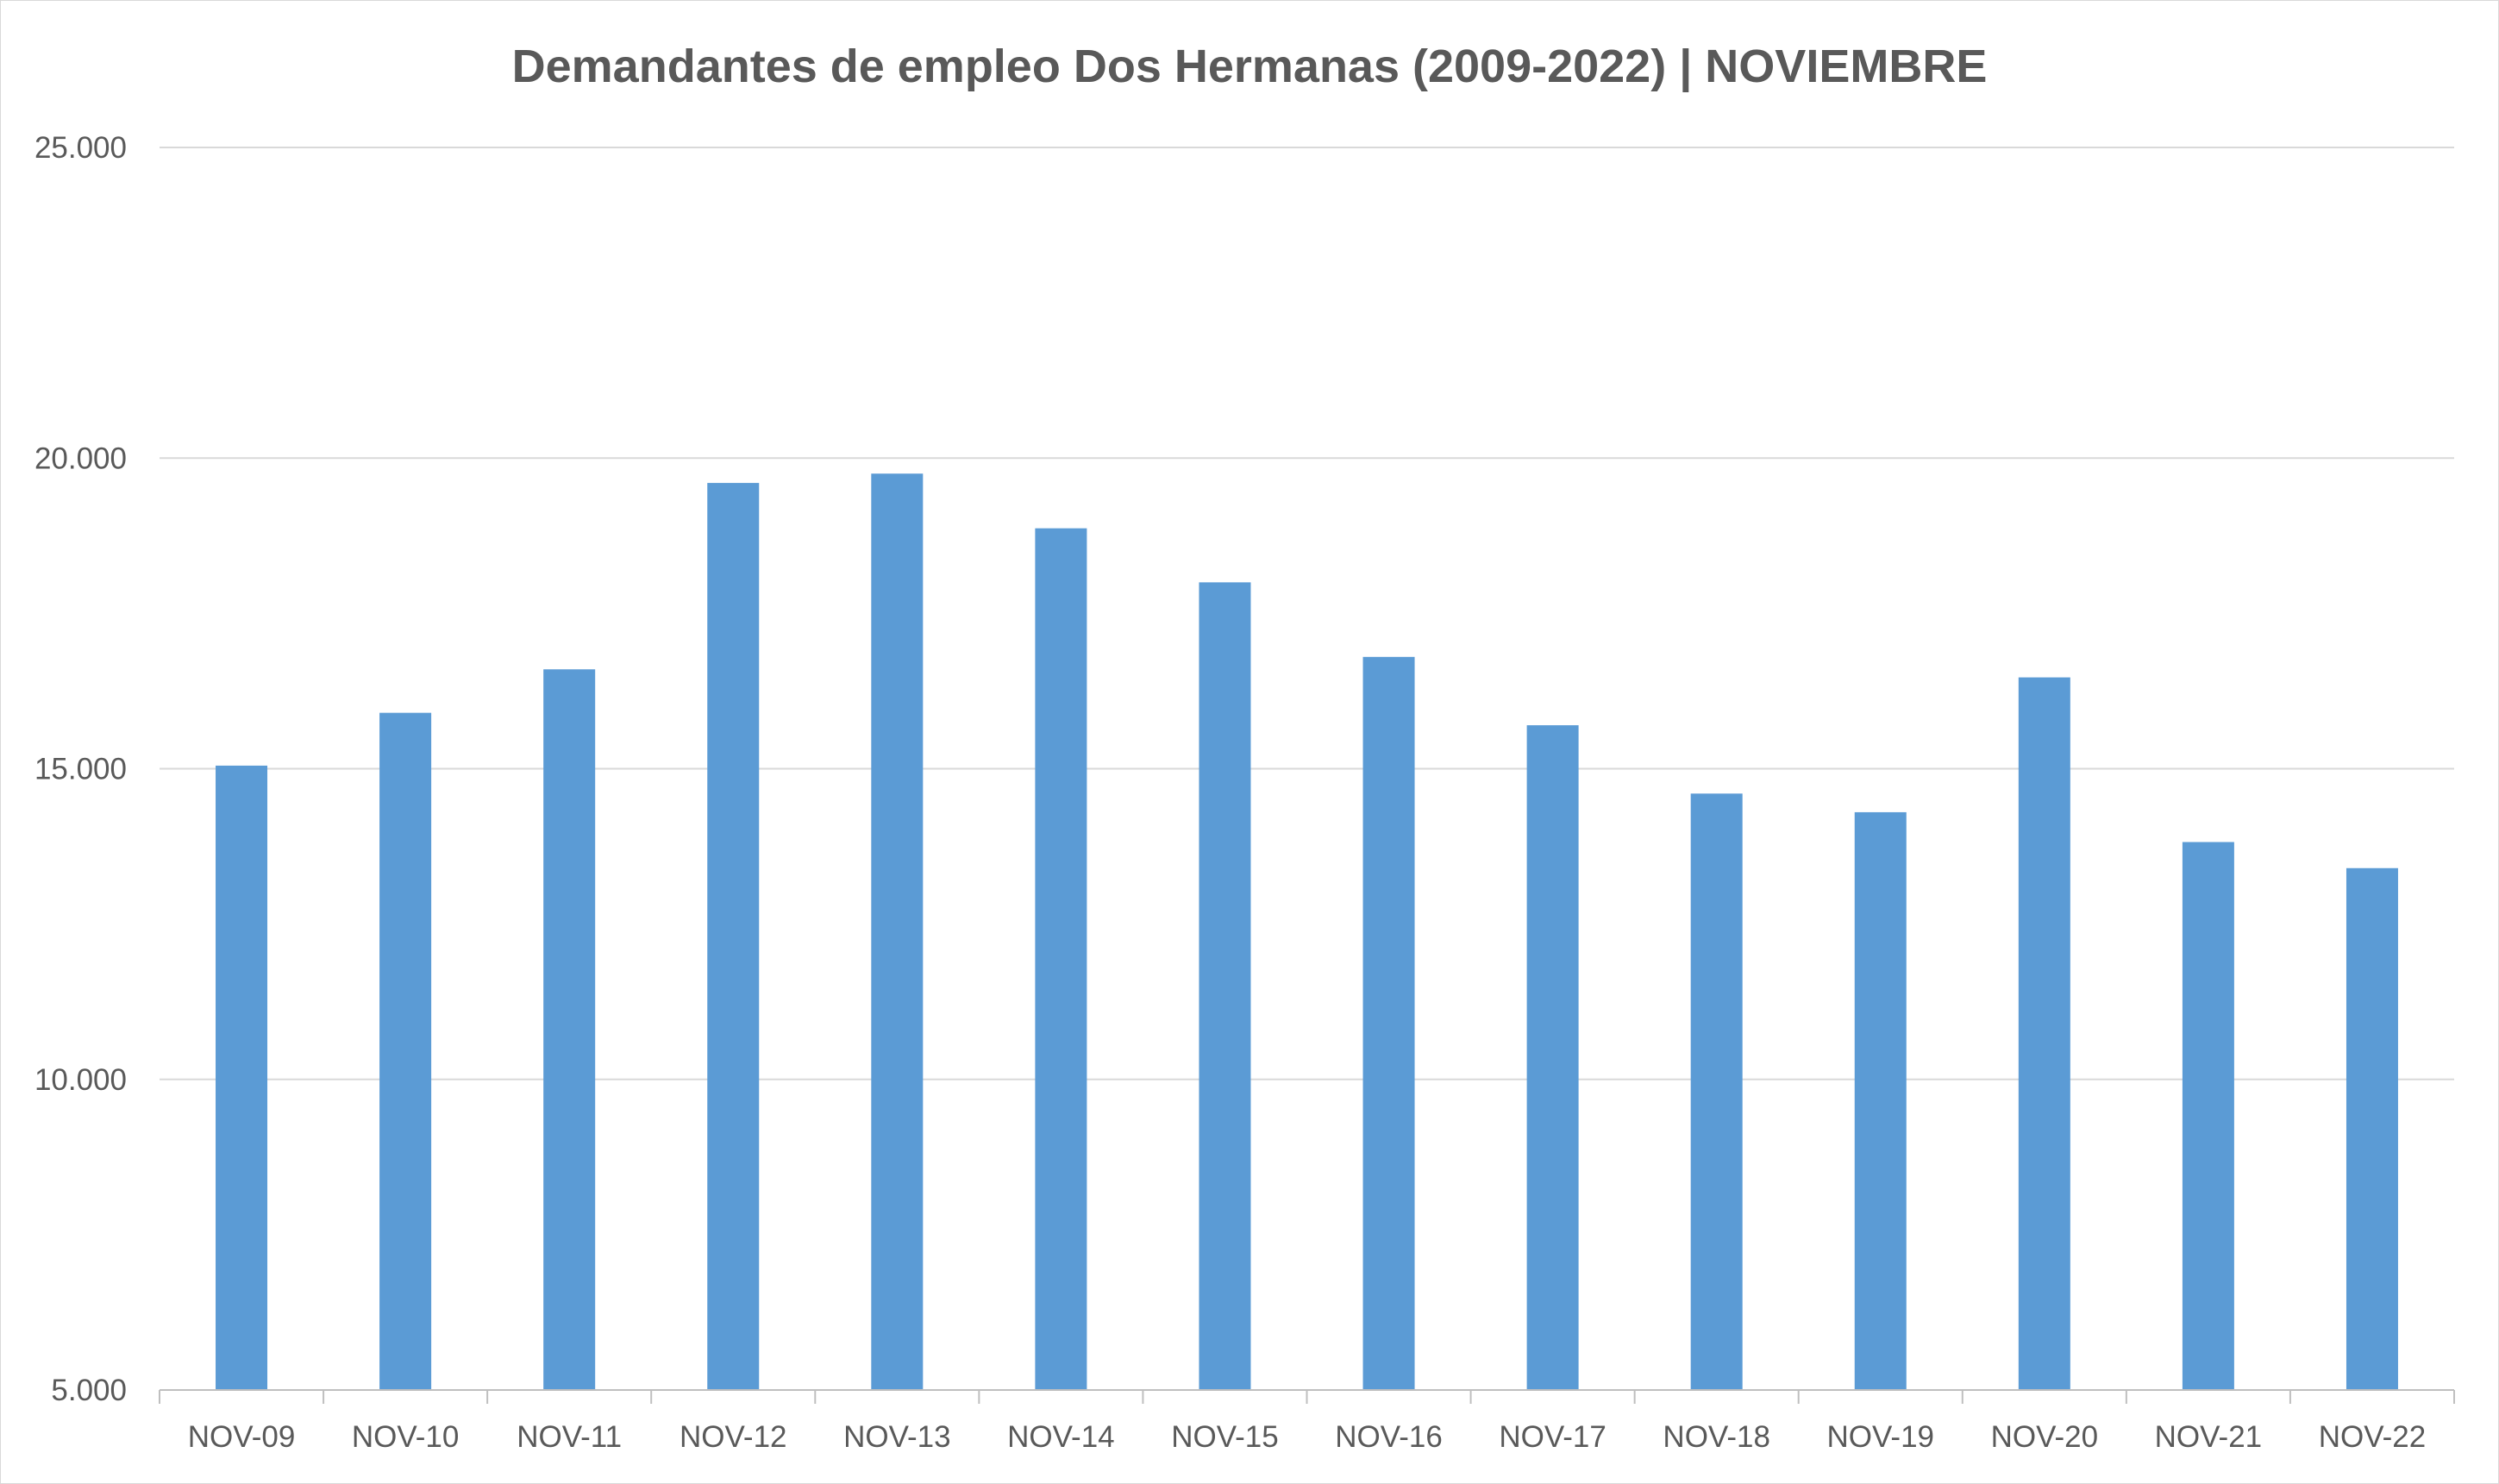 This screenshot has width=2499, height=1484. I want to click on x-tick-label: NOV-13, so click(897, 1437).